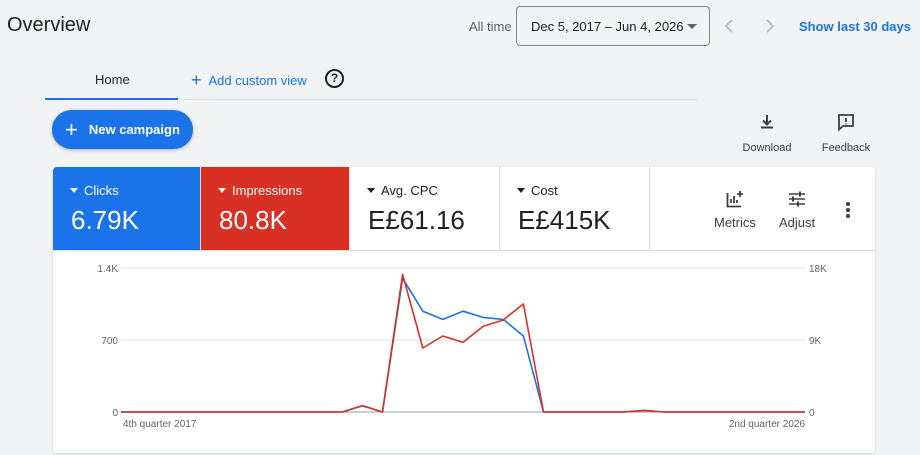 The width and height of the screenshot is (920, 455). What do you see at coordinates (846, 134) in the screenshot?
I see `feedback-button: Feedback` at bounding box center [846, 134].